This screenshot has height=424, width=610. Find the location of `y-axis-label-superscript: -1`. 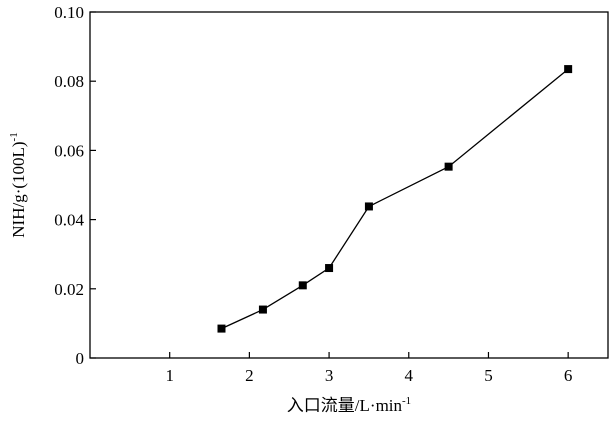

y-axis-label-superscript: -1 is located at coordinates (14, 136).